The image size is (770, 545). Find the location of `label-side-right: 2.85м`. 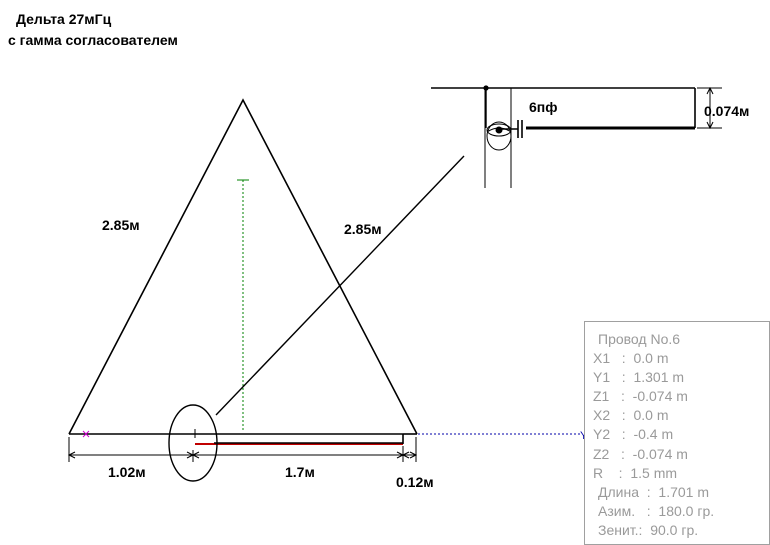

label-side-right: 2.85м is located at coordinates (363, 229).